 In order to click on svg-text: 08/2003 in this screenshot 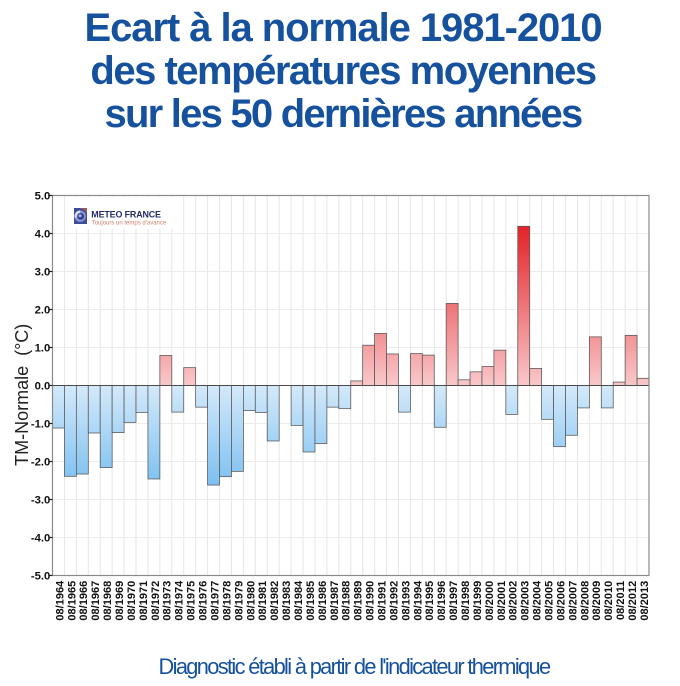, I will do `click(526, 601)`.